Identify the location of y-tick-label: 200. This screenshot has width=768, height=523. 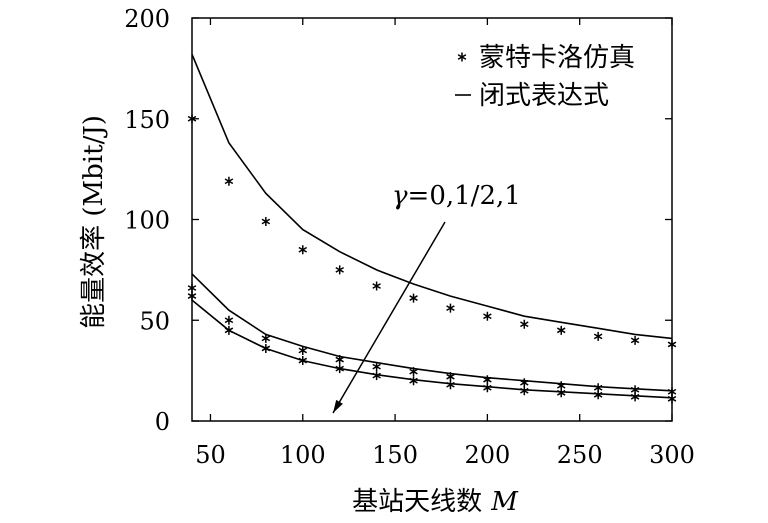
(147, 19).